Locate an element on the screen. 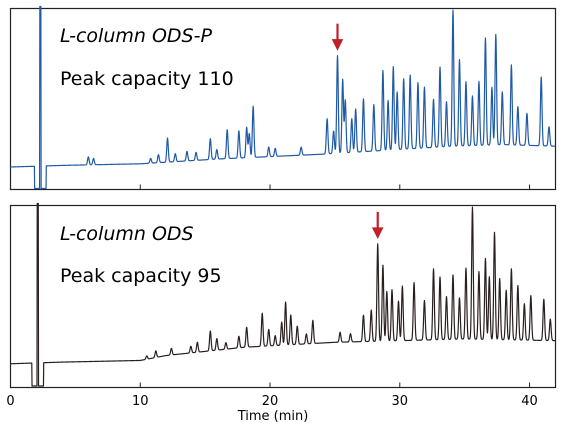 This screenshot has height=427, width=561. panel-top-peak-capacity: Peak capacity 110 is located at coordinates (147, 79).